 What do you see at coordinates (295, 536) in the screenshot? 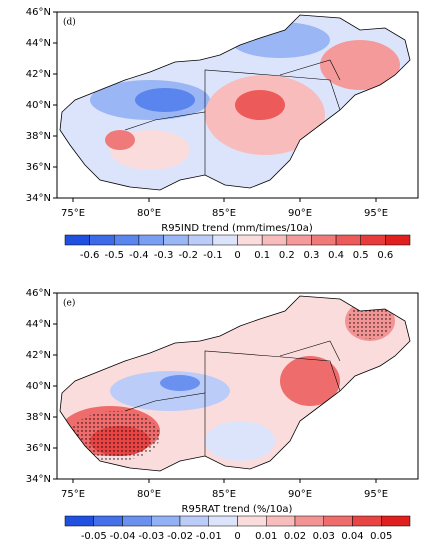
I see `colorbar-label: 0.02` at bounding box center [295, 536].